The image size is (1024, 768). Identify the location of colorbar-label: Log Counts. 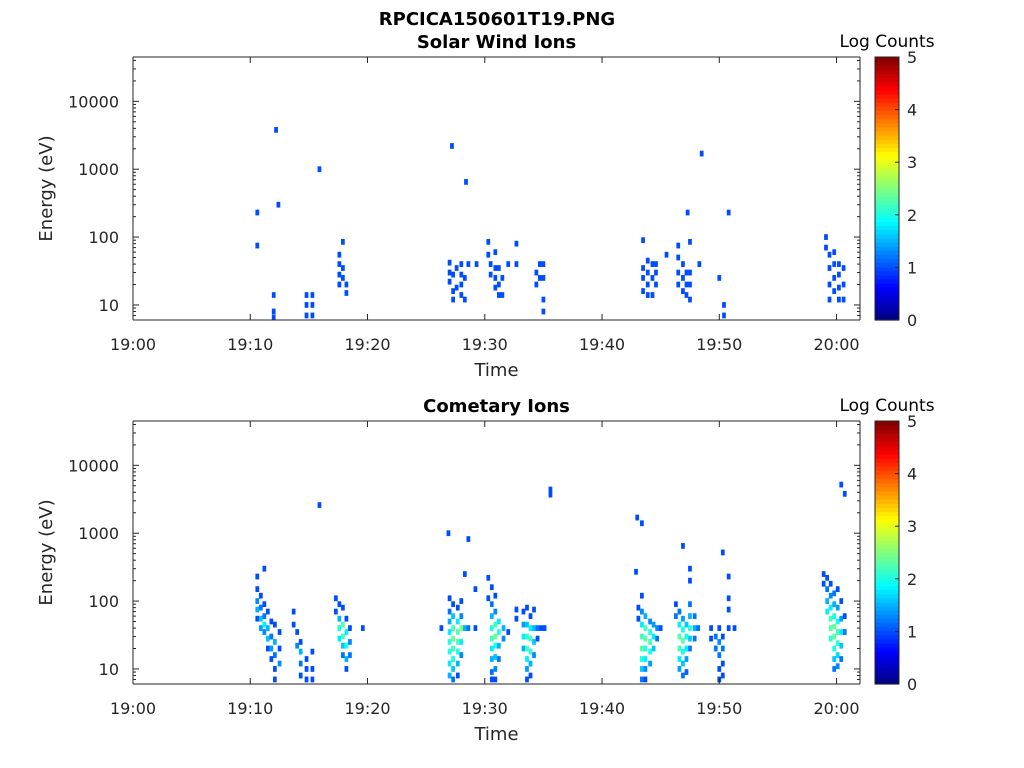
(886, 42).